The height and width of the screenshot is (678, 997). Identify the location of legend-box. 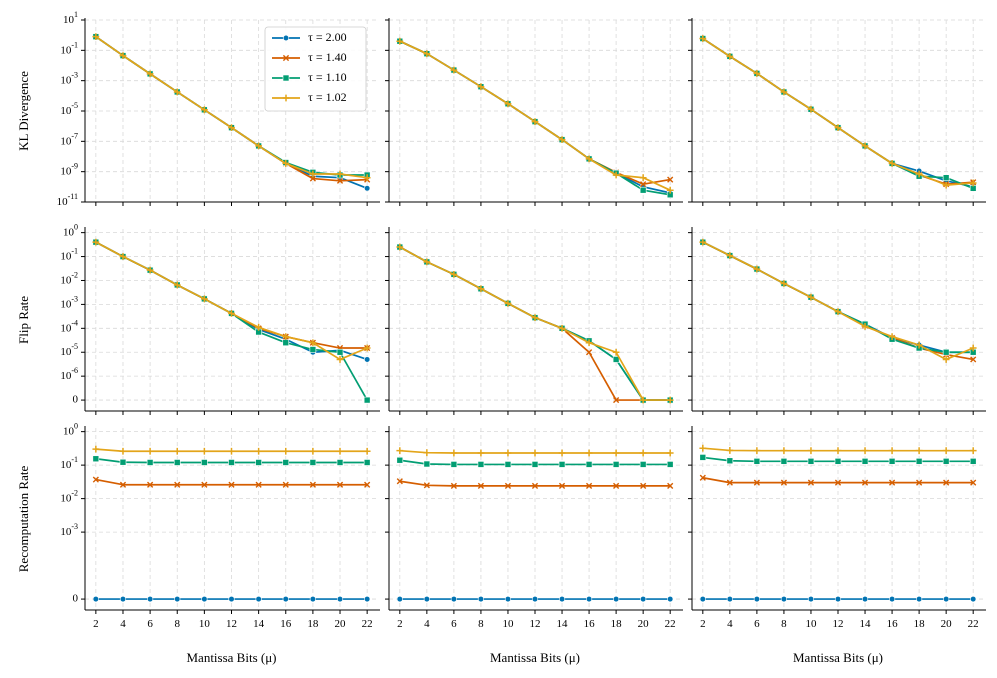
(315, 69).